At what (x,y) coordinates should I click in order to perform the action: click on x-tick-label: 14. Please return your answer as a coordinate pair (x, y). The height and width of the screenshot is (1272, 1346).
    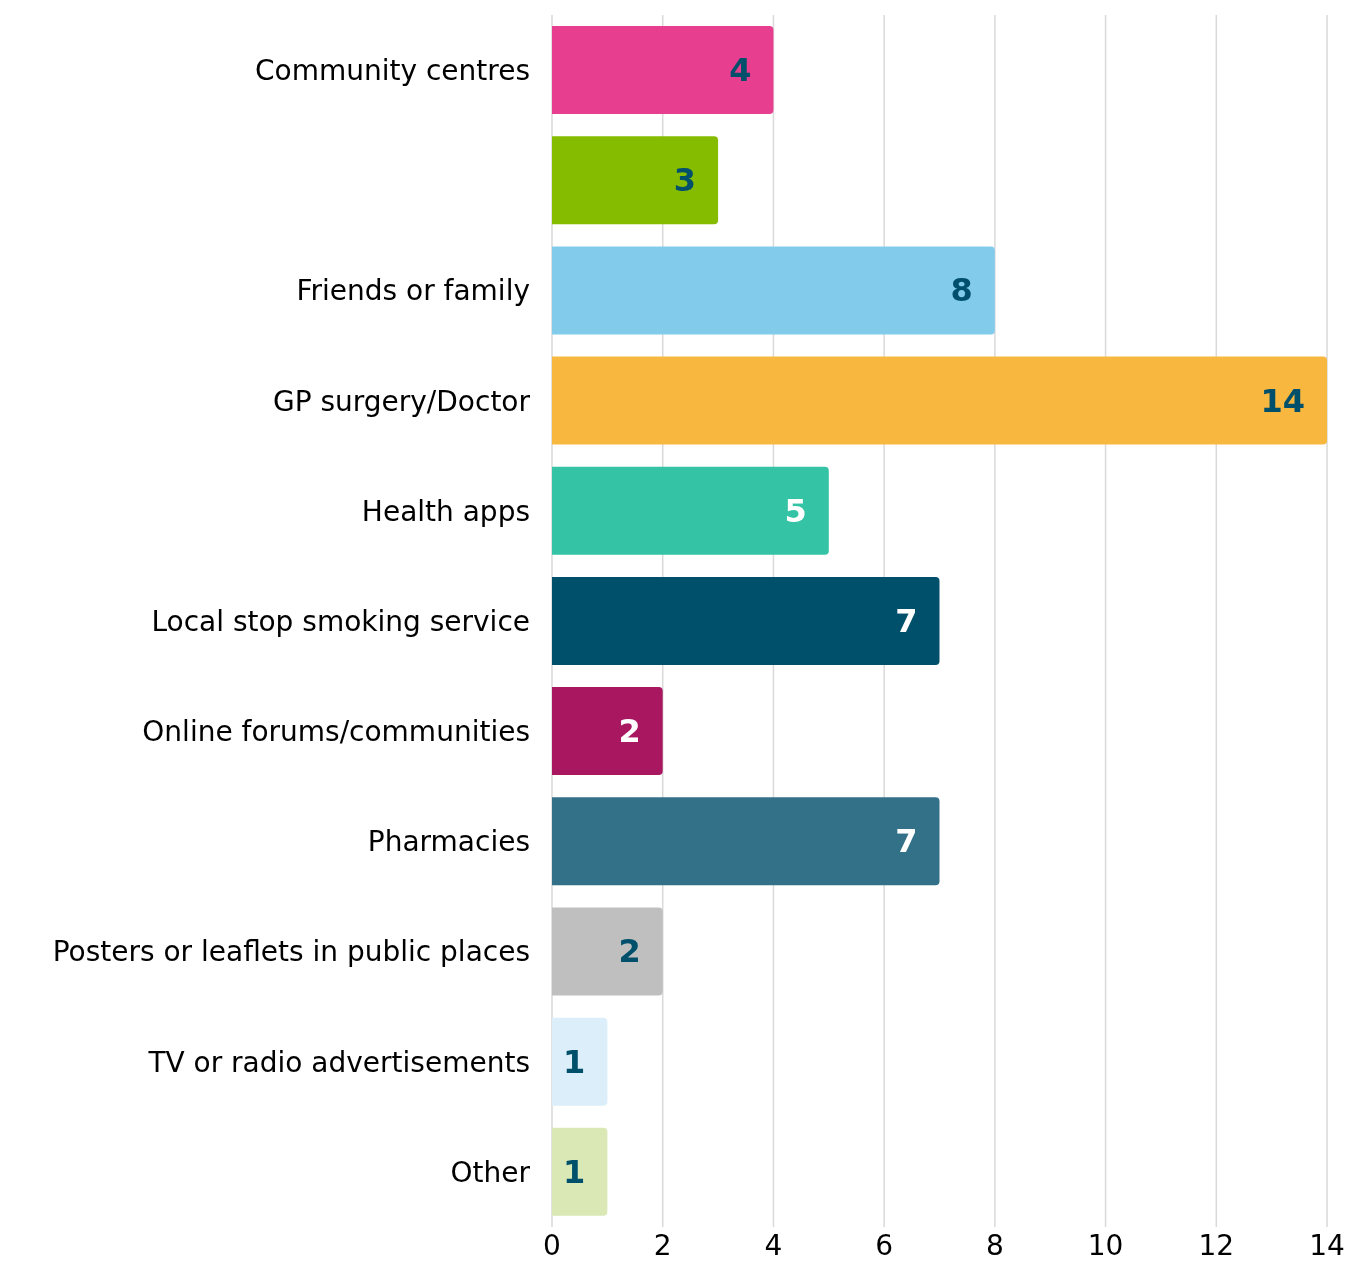
    Looking at the image, I should click on (1327, 1245).